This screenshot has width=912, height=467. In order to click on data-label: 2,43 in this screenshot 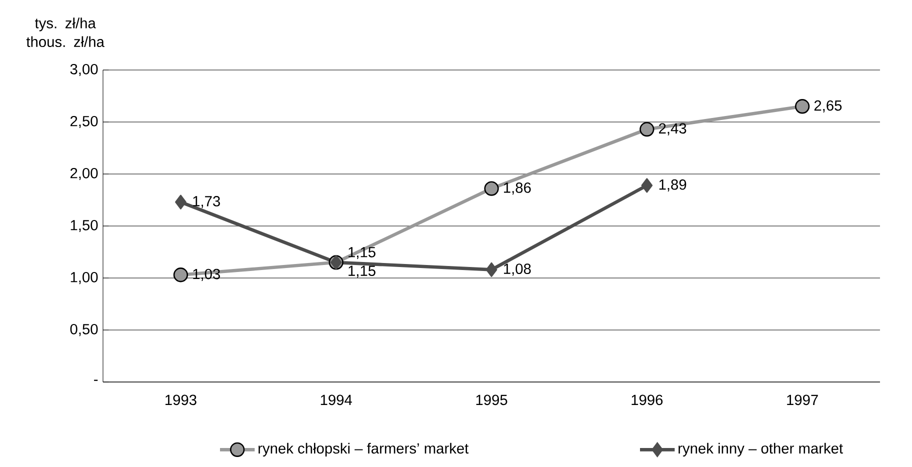, I will do `click(672, 129)`.